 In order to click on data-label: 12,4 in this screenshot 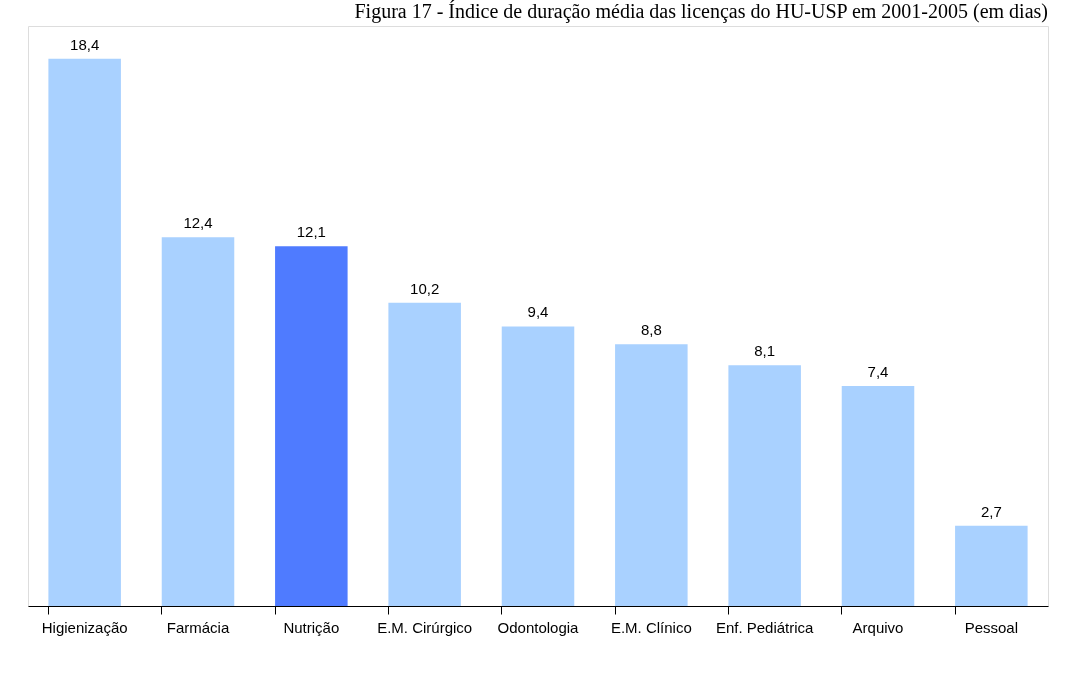, I will do `click(198, 223)`.